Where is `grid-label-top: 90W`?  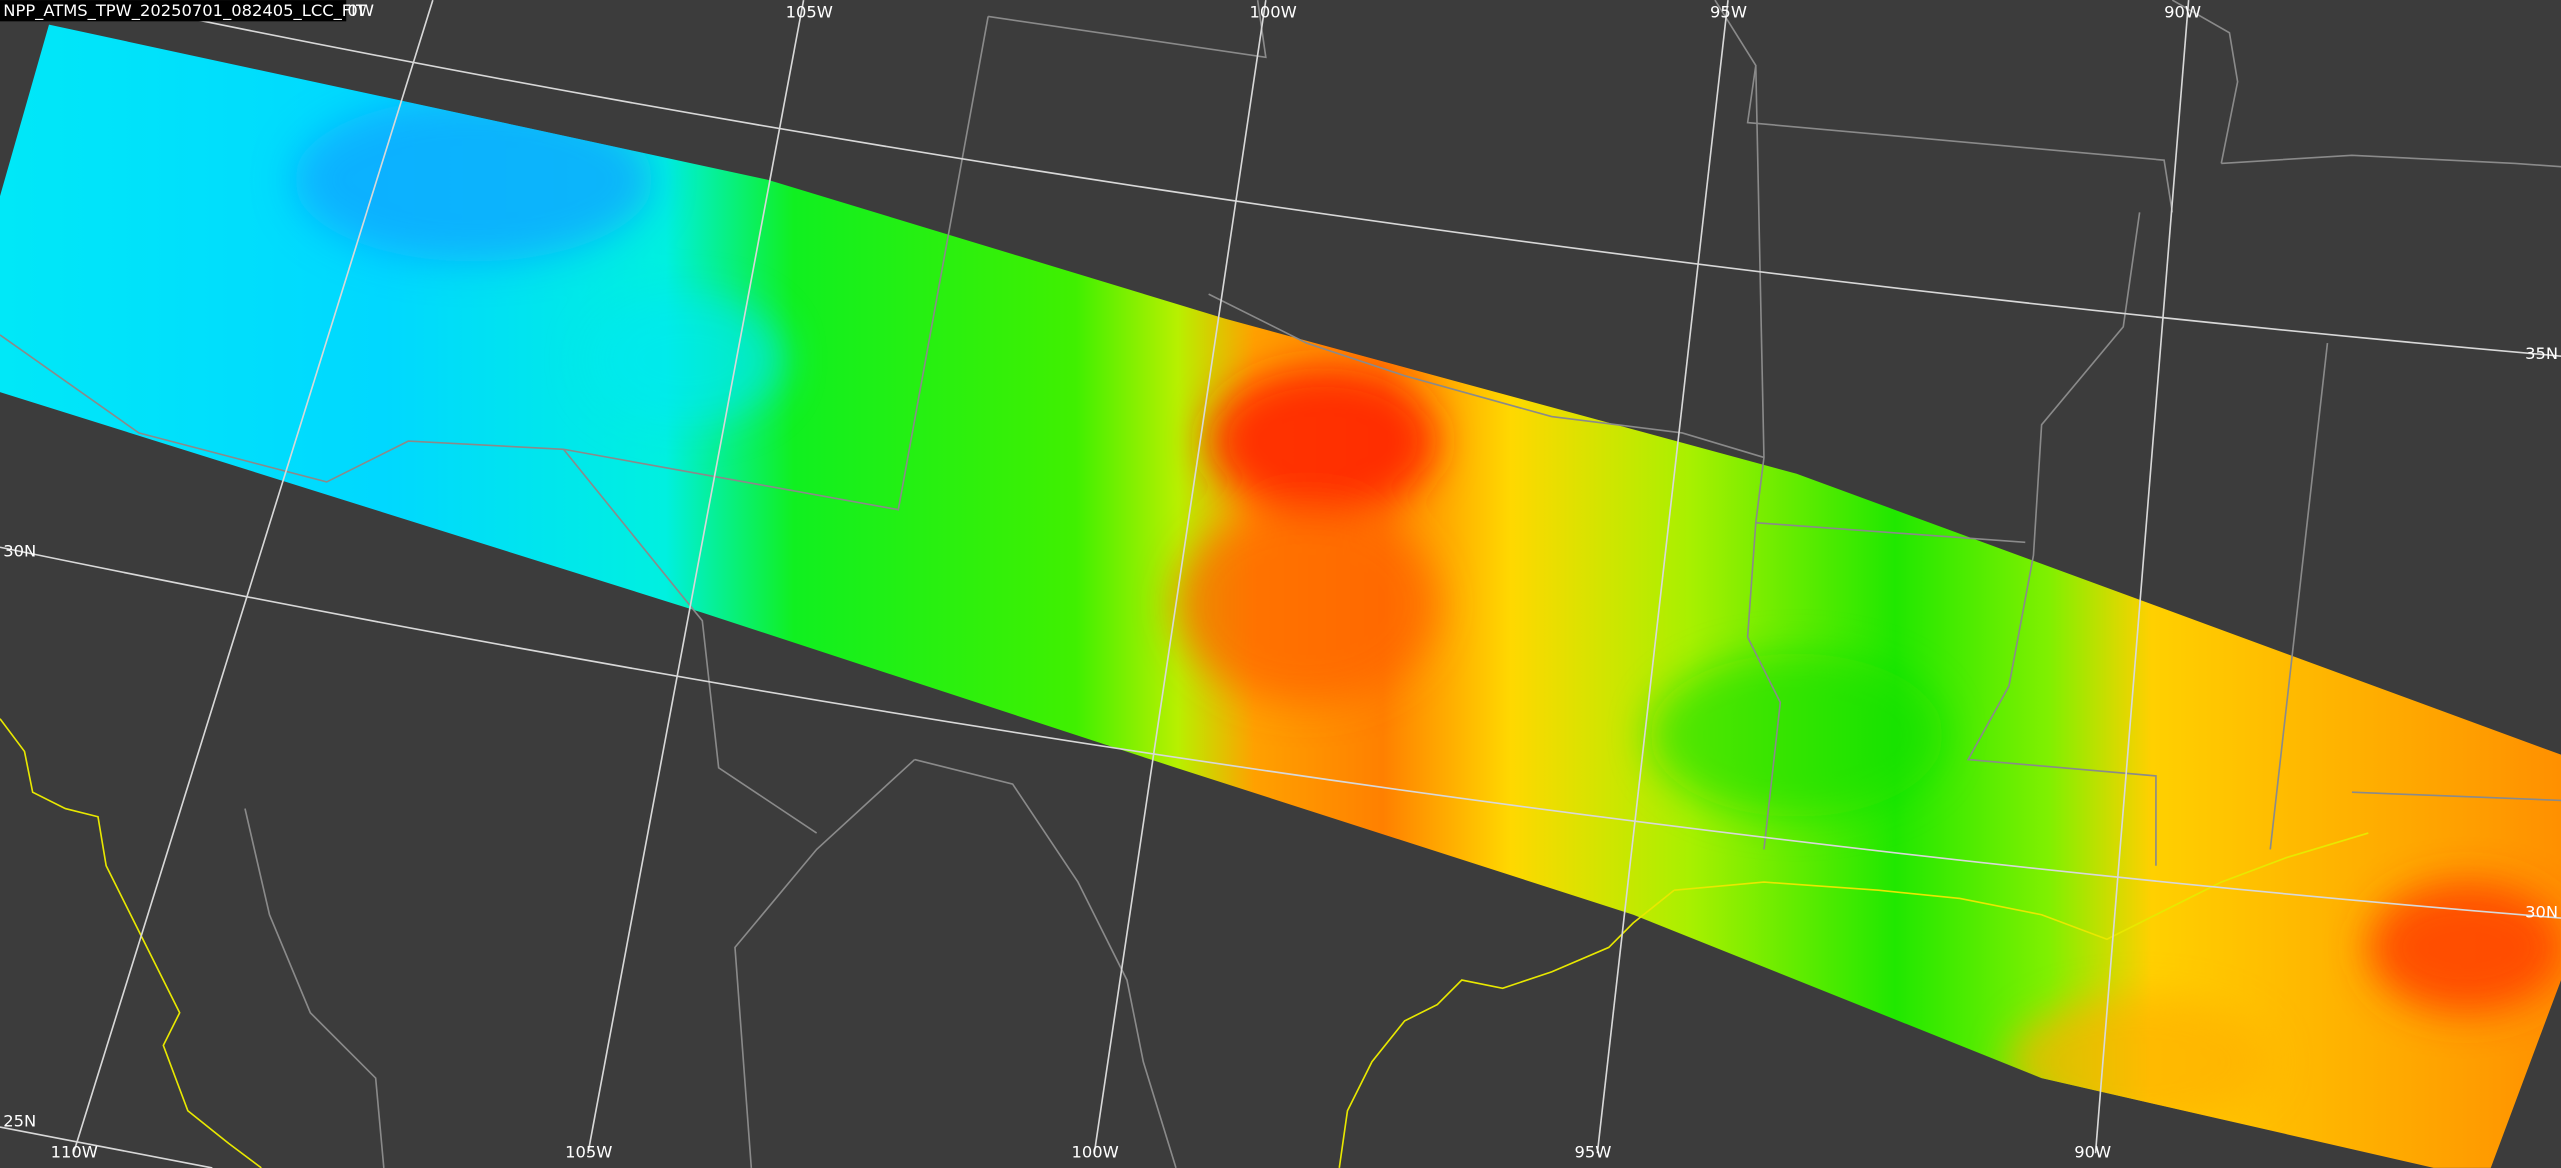
grid-label-top: 90W is located at coordinates (2182, 12).